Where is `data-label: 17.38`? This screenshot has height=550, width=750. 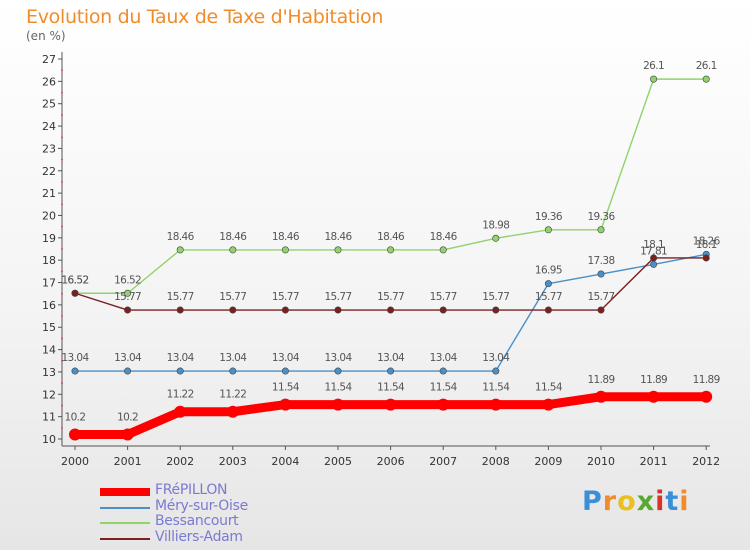
data-label: 17.38 is located at coordinates (600, 261).